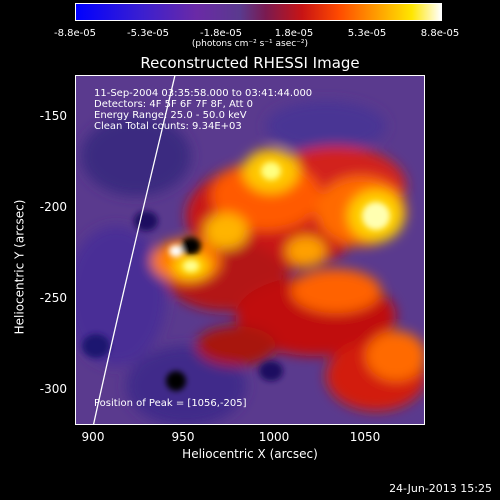  I want to click on timestamp: 24-Jun-2013 15:25, so click(440, 488).